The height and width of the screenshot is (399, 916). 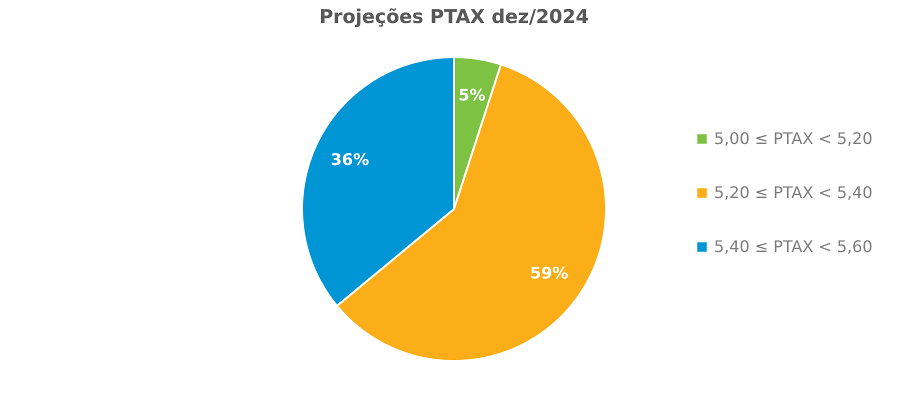 What do you see at coordinates (472, 94) in the screenshot?
I see `data-label: 5%` at bounding box center [472, 94].